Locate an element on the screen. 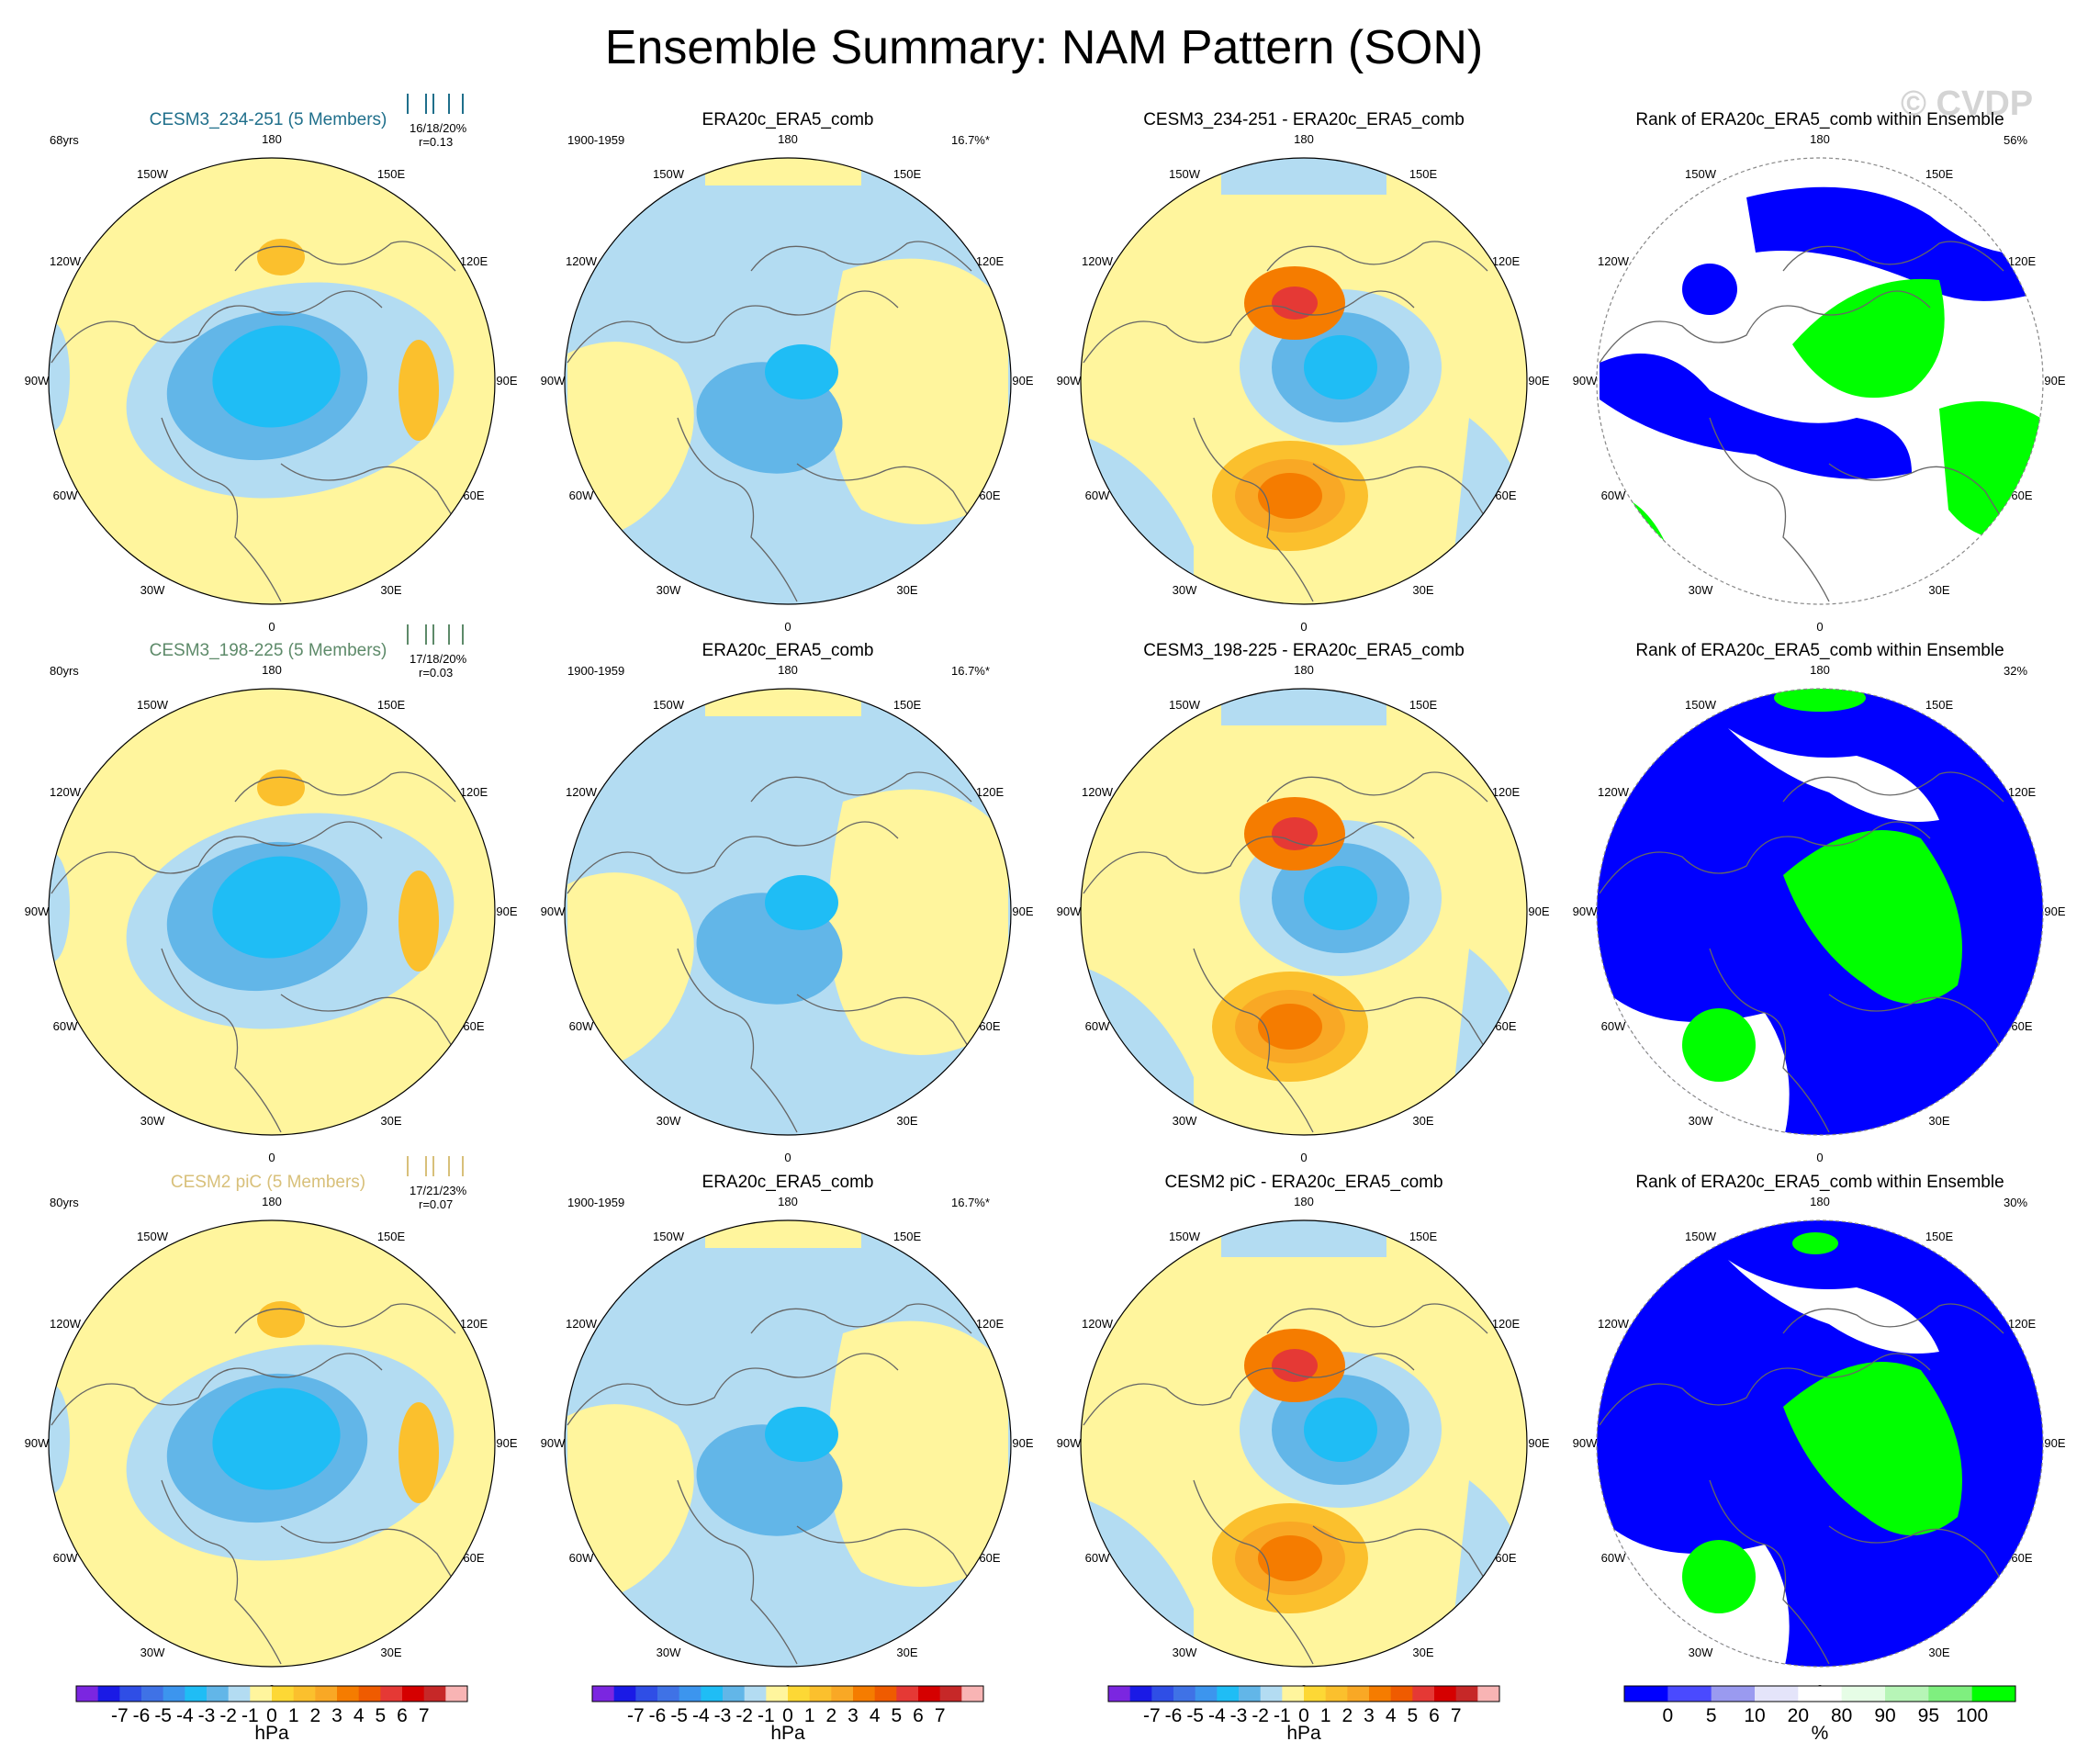 The height and width of the screenshot is (1764, 2088). positive-anomaly-band is located at coordinates (783, 702).